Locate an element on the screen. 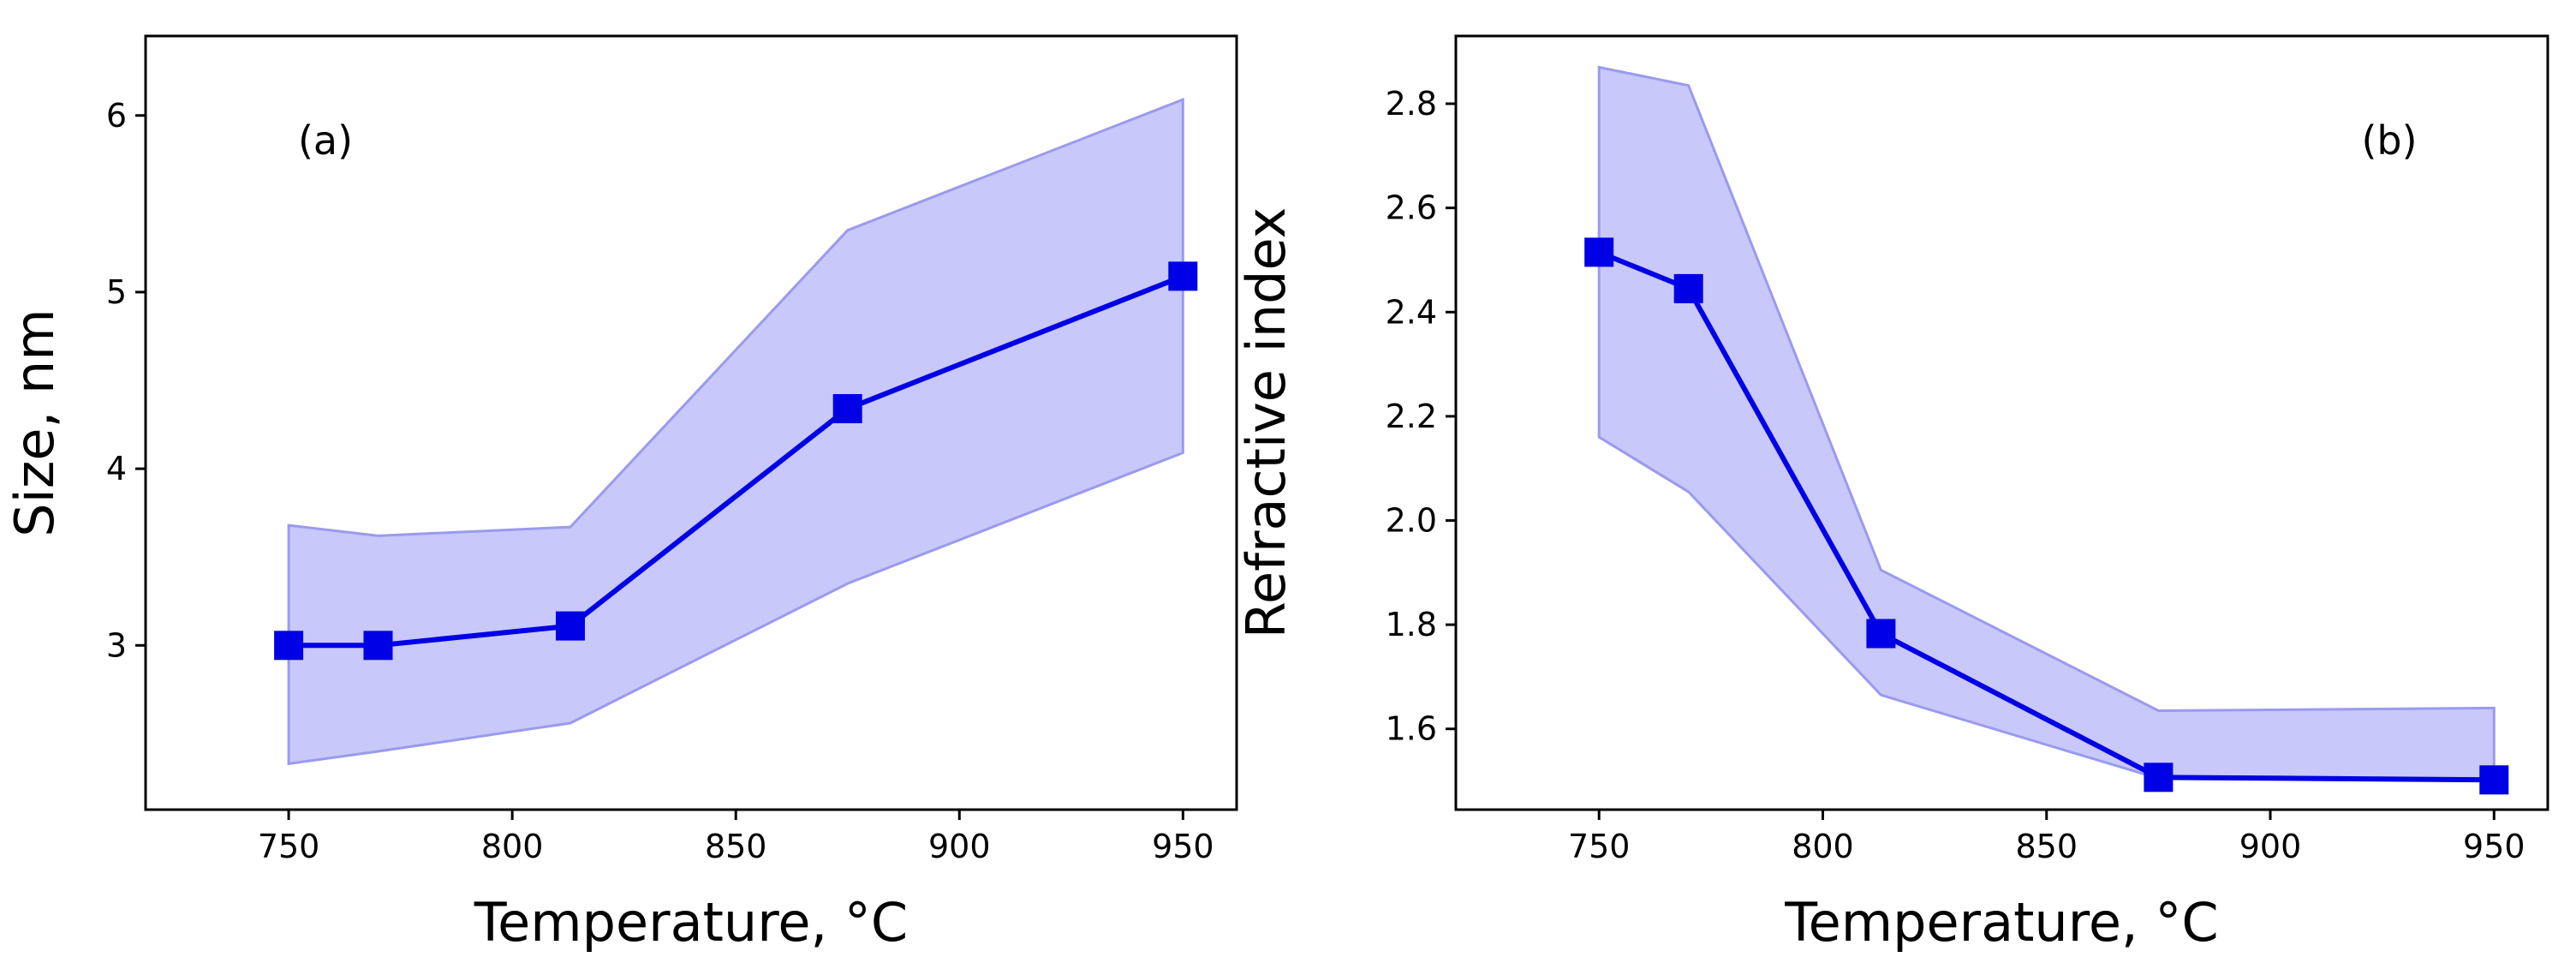 The height and width of the screenshot is (969, 2576). y-tick-label: 5 is located at coordinates (117, 292).